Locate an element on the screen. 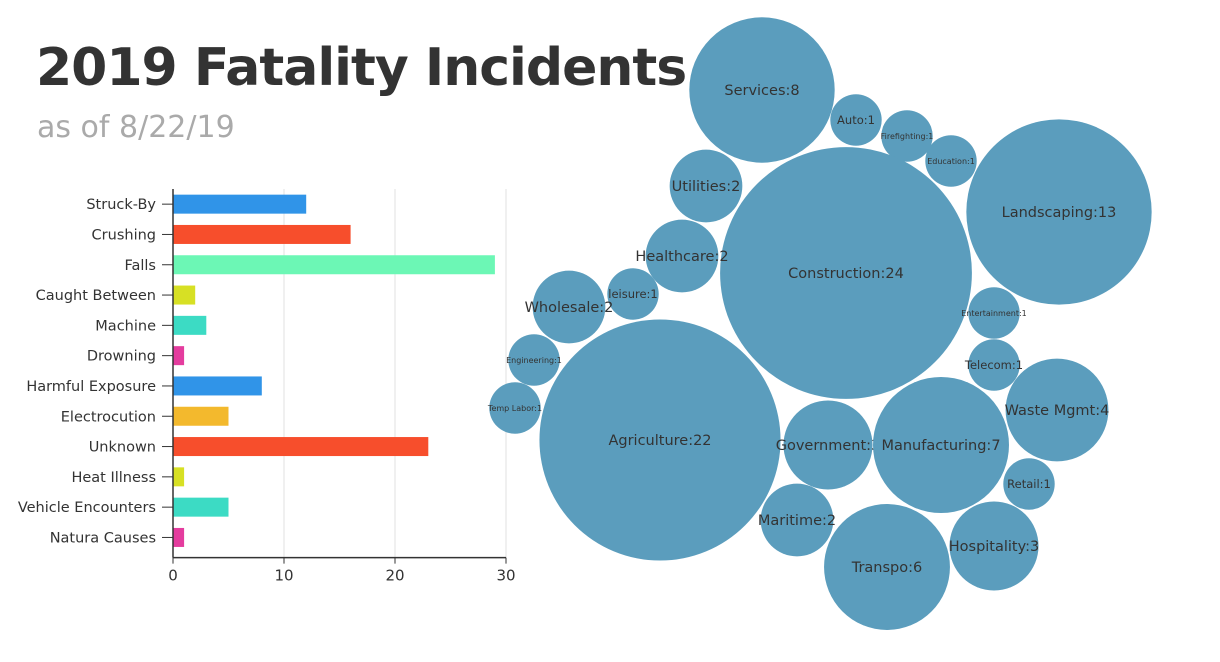 The image size is (1220, 662). bubble-label: Temp Labor:1 is located at coordinates (514, 408).